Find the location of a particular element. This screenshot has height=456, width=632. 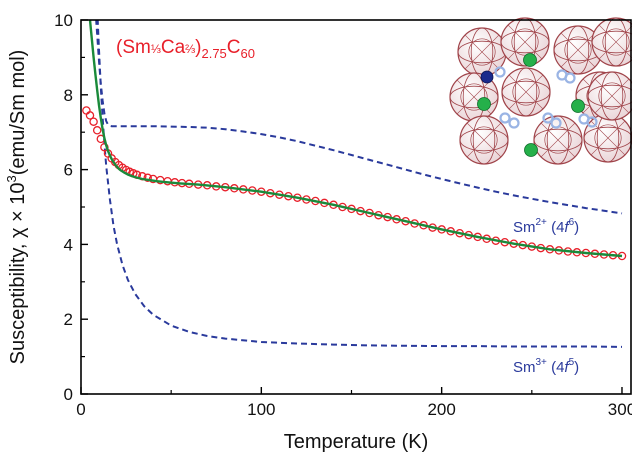

sm2-annotation: Sm2+ (4f6) is located at coordinates (546, 226).